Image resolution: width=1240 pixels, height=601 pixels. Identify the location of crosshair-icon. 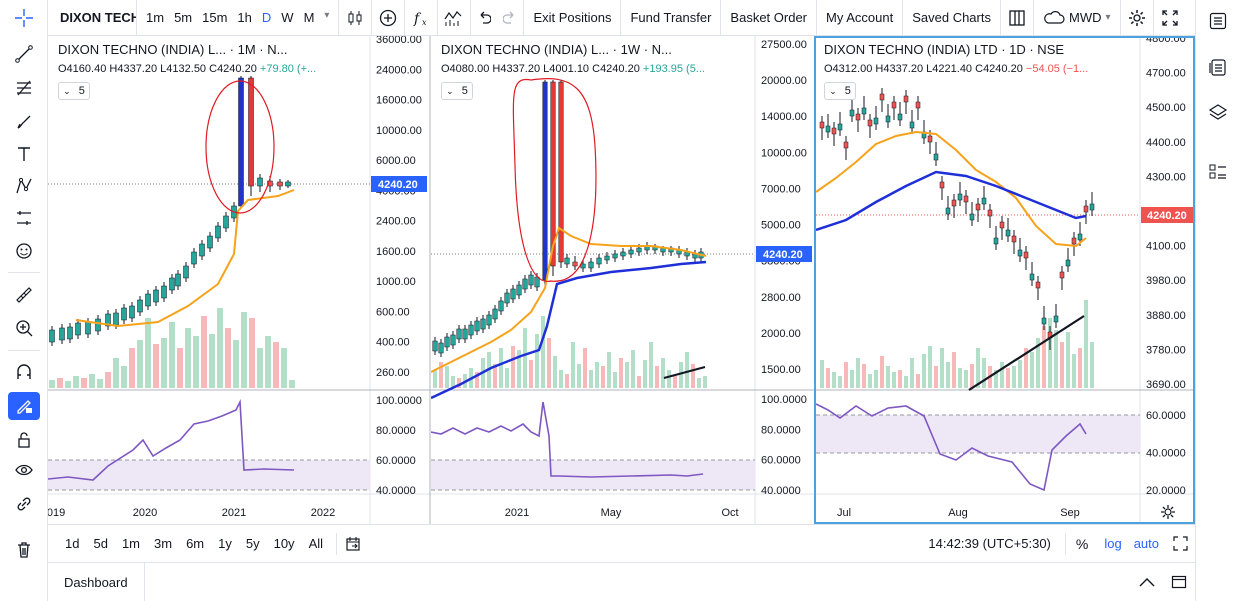
(24, 18).